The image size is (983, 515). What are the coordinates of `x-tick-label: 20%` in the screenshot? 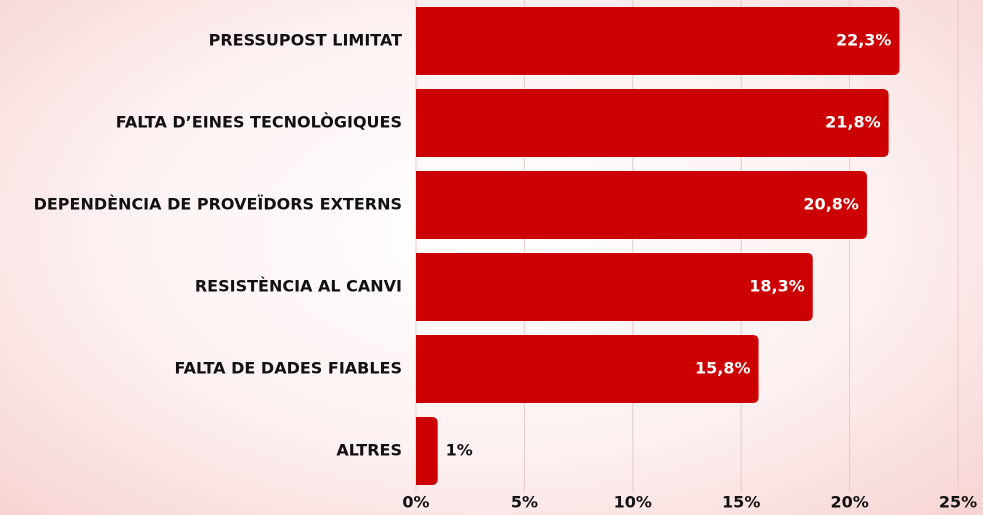 It's located at (849, 502).